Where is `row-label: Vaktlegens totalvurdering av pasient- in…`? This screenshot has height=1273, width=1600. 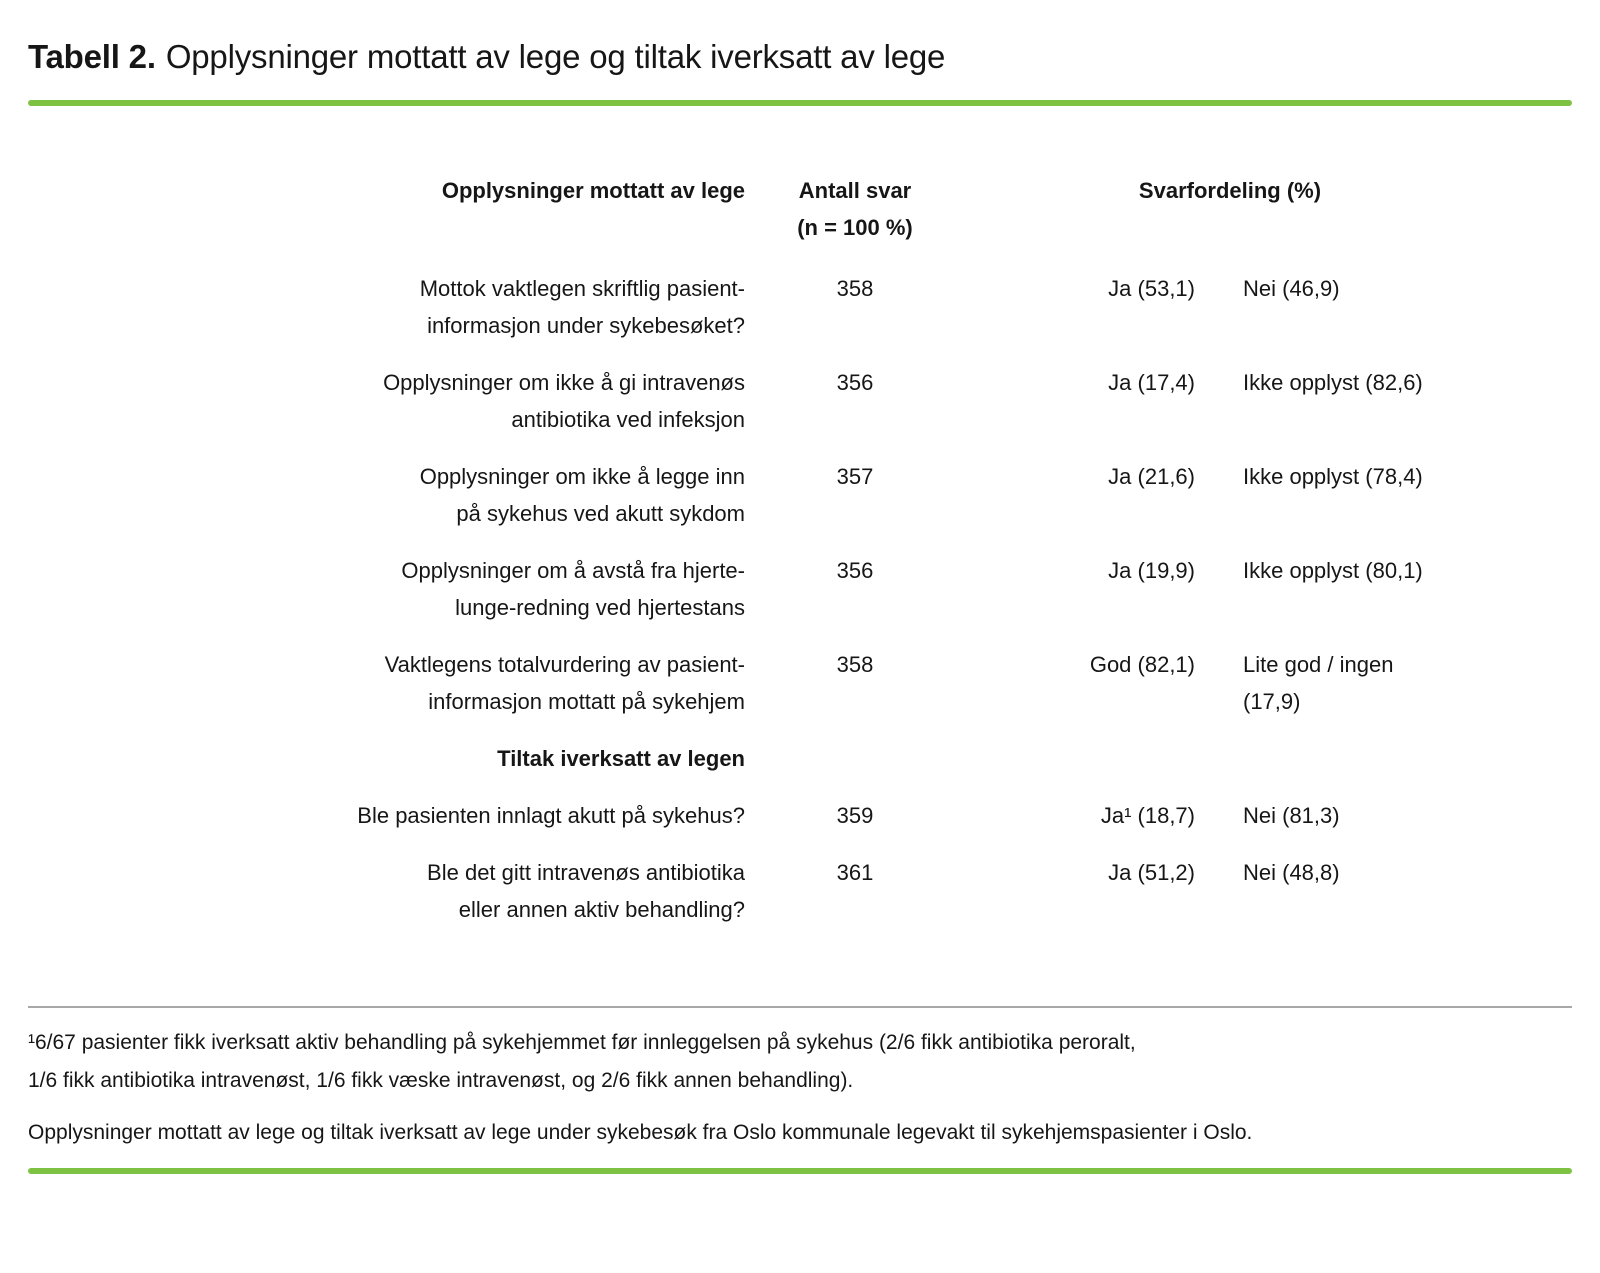
row-label: Vaktlegens totalvurdering av pasient- in… is located at coordinates (564, 683).